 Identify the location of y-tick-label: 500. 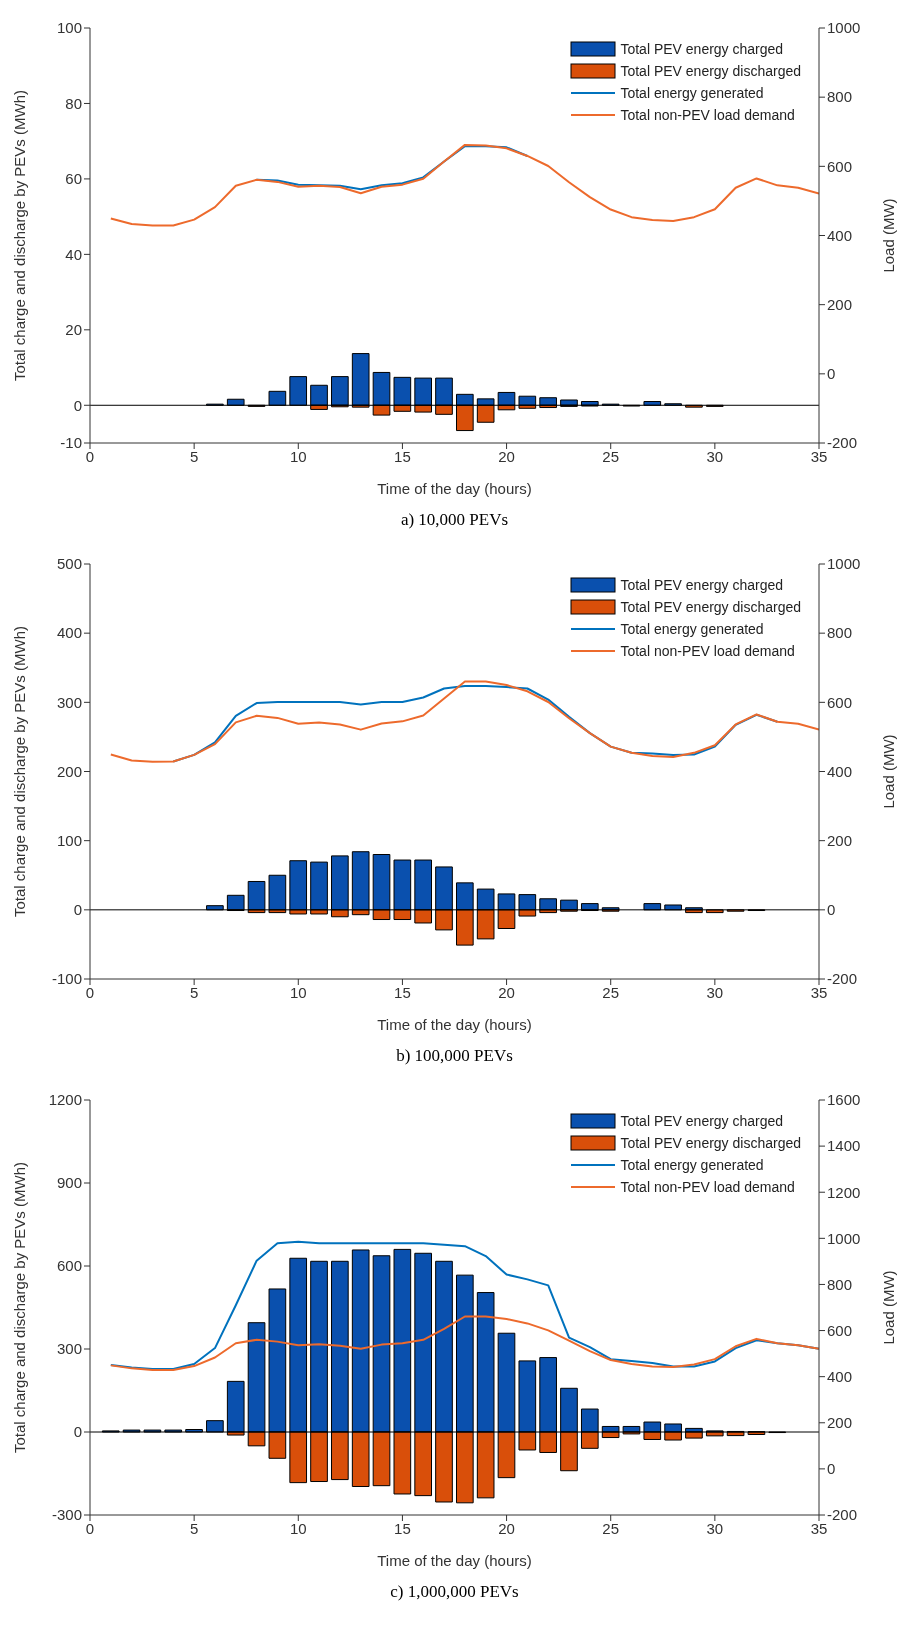
(69, 564).